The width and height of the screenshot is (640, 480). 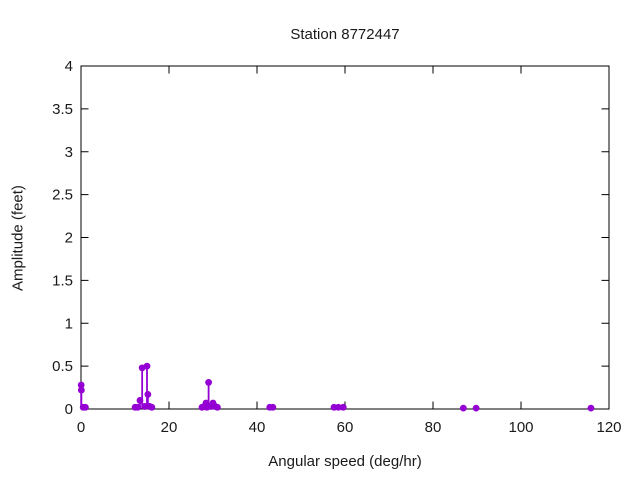 I want to click on y-tick-label: 1, so click(x=69, y=323).